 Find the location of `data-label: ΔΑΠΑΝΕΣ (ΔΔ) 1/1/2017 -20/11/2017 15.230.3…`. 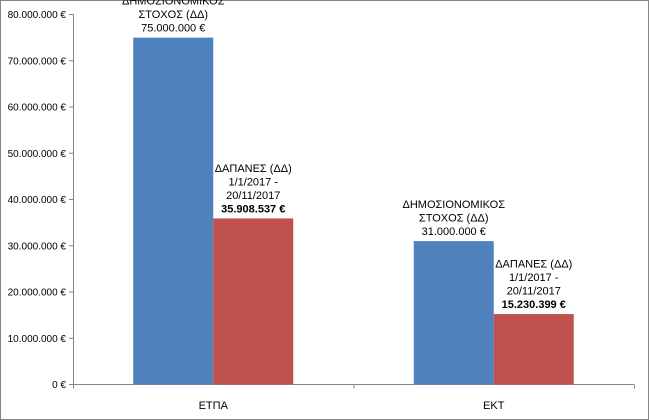

data-label: ΔΑΠΑΝΕΣ (ΔΔ) 1/1/2017 -20/11/2017 15.230.3… is located at coordinates (533, 285).